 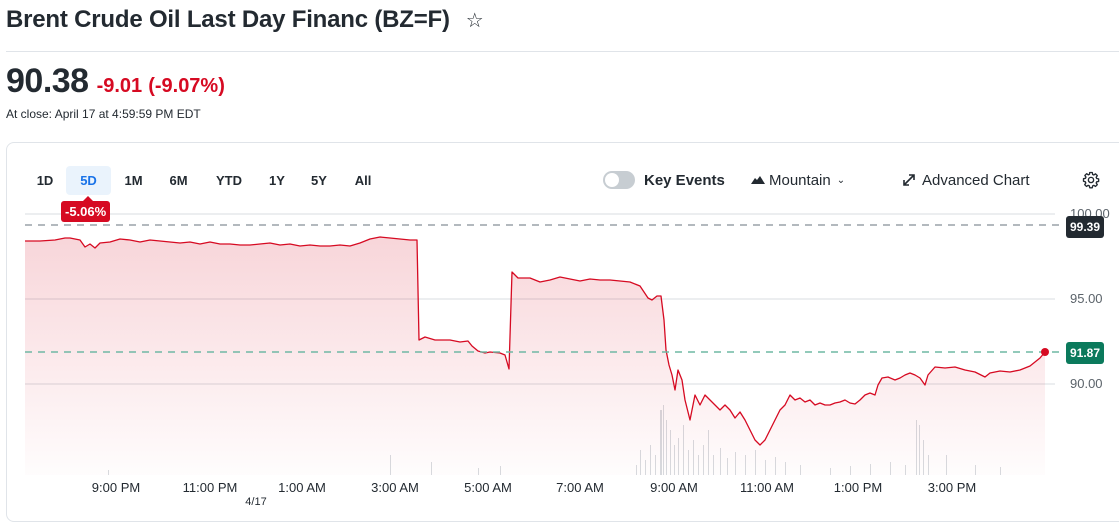 I want to click on chart-type-label: Mountain, so click(x=800, y=180).